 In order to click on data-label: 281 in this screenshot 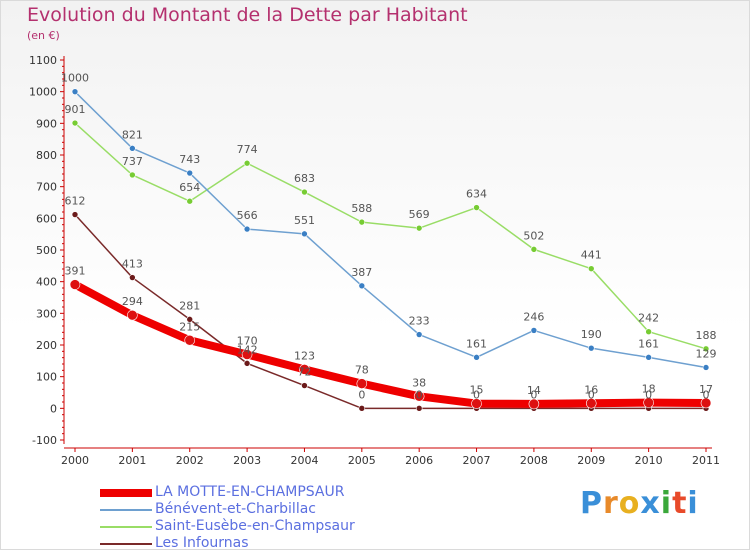, I will do `click(189, 305)`.